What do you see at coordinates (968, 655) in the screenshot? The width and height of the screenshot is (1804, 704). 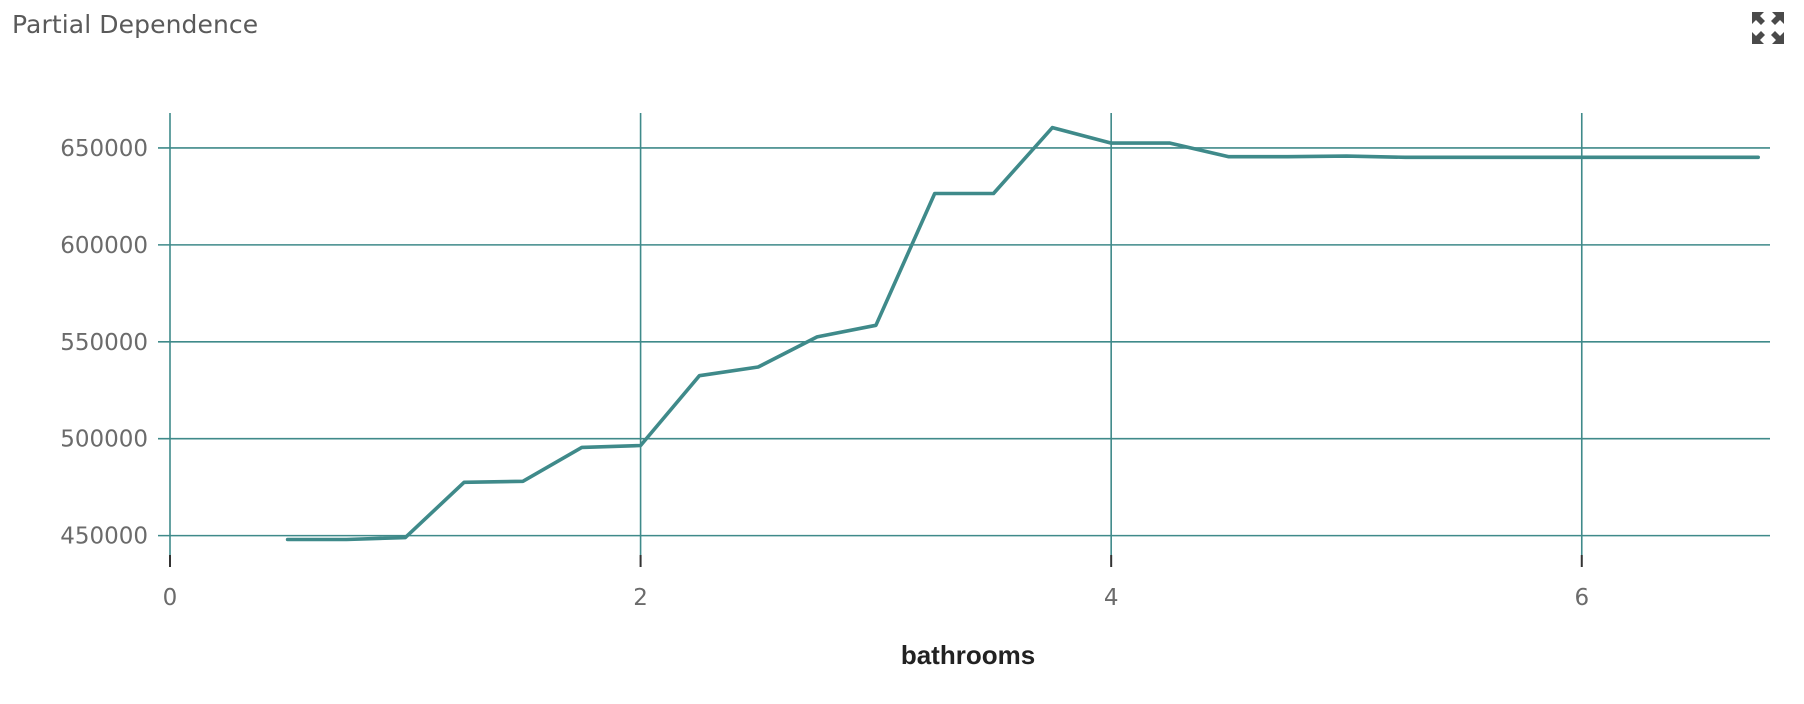 I see `x-axis-title: bathrooms` at bounding box center [968, 655].